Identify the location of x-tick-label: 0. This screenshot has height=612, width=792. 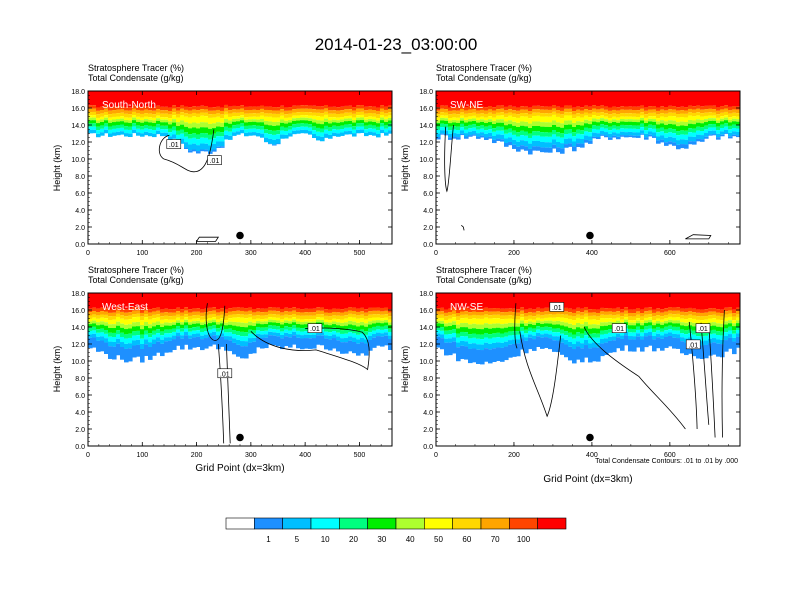
(88, 455).